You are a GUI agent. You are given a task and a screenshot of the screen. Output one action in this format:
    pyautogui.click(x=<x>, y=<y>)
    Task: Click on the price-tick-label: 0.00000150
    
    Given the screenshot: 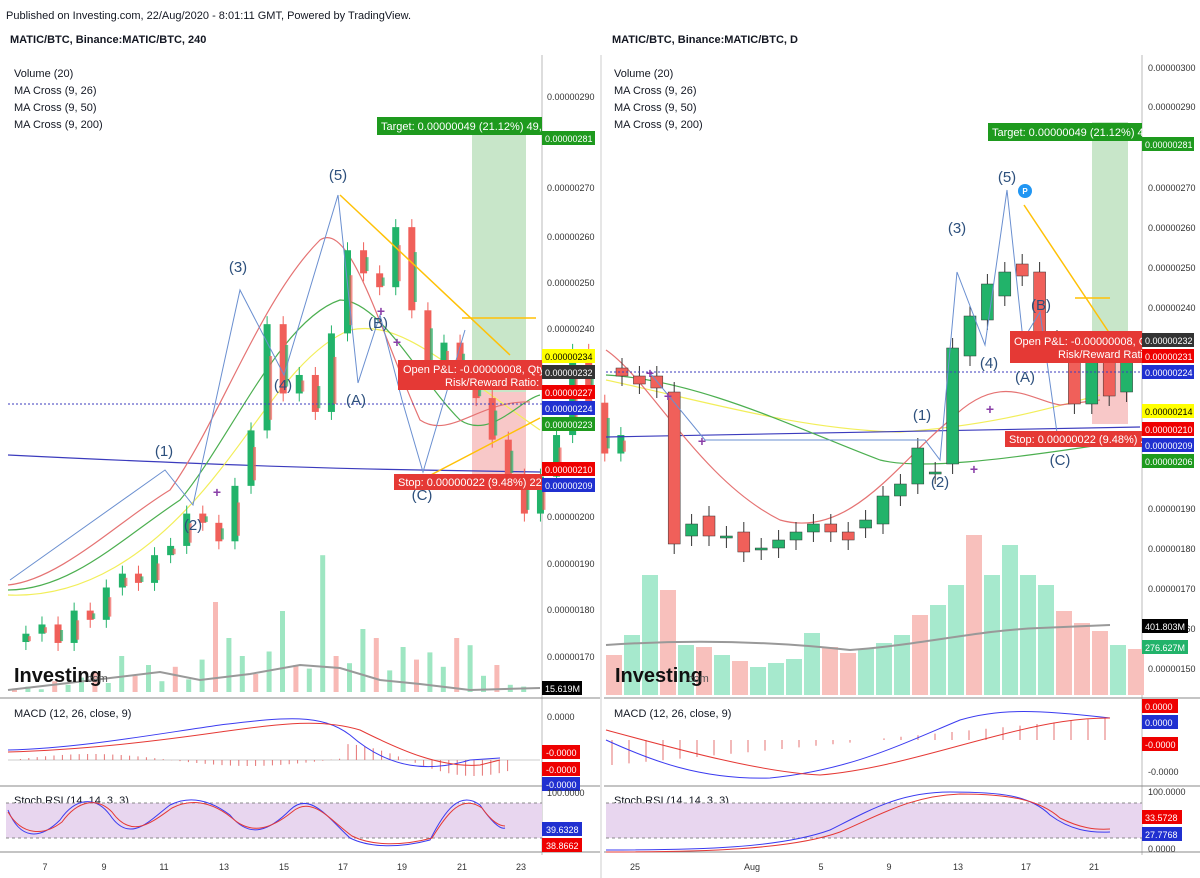 What is the action you would take?
    pyautogui.click(x=1172, y=669)
    